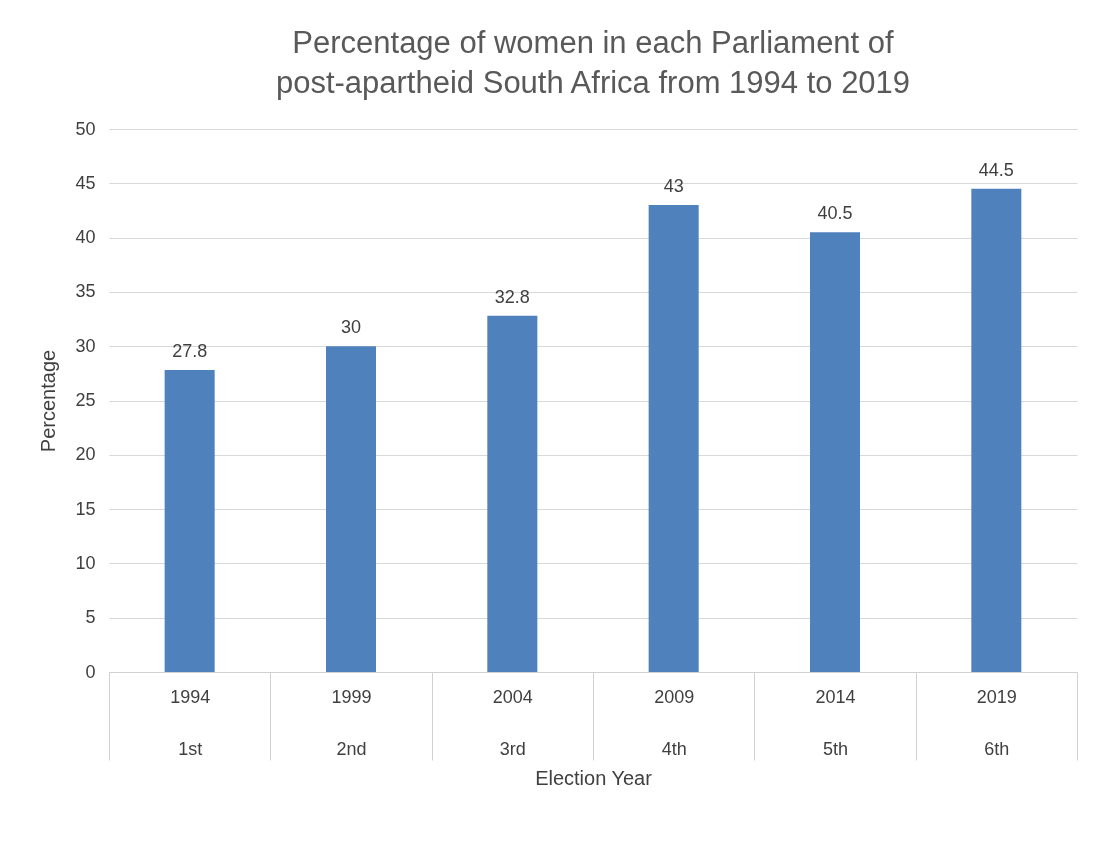 The height and width of the screenshot is (859, 1117). Describe the element at coordinates (996, 722) in the screenshot. I see `category-label: 2019 6th` at that location.